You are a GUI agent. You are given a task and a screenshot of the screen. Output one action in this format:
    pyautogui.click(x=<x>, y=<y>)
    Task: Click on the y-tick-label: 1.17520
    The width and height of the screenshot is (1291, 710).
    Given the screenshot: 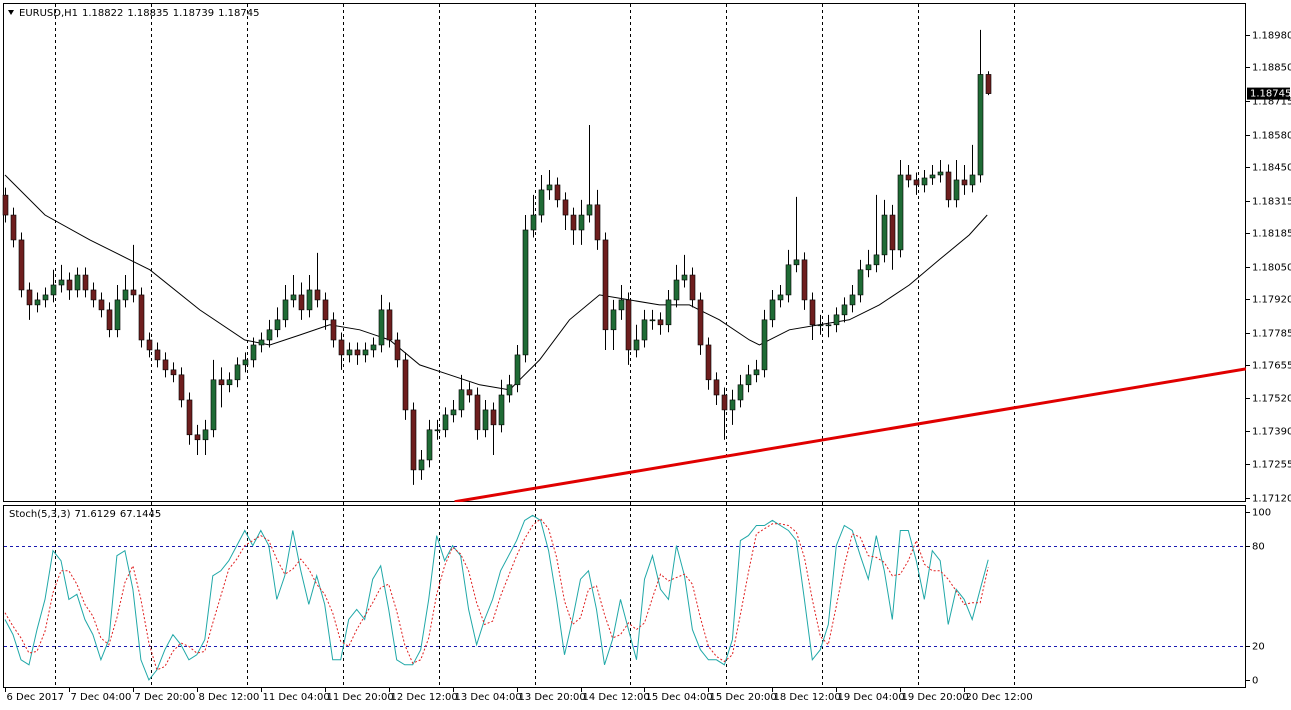 What is the action you would take?
    pyautogui.click(x=1271, y=399)
    